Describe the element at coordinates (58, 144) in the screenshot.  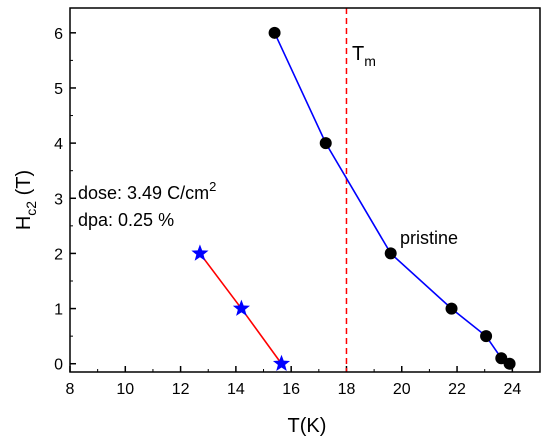
I see `y-tick-label: 4` at that location.